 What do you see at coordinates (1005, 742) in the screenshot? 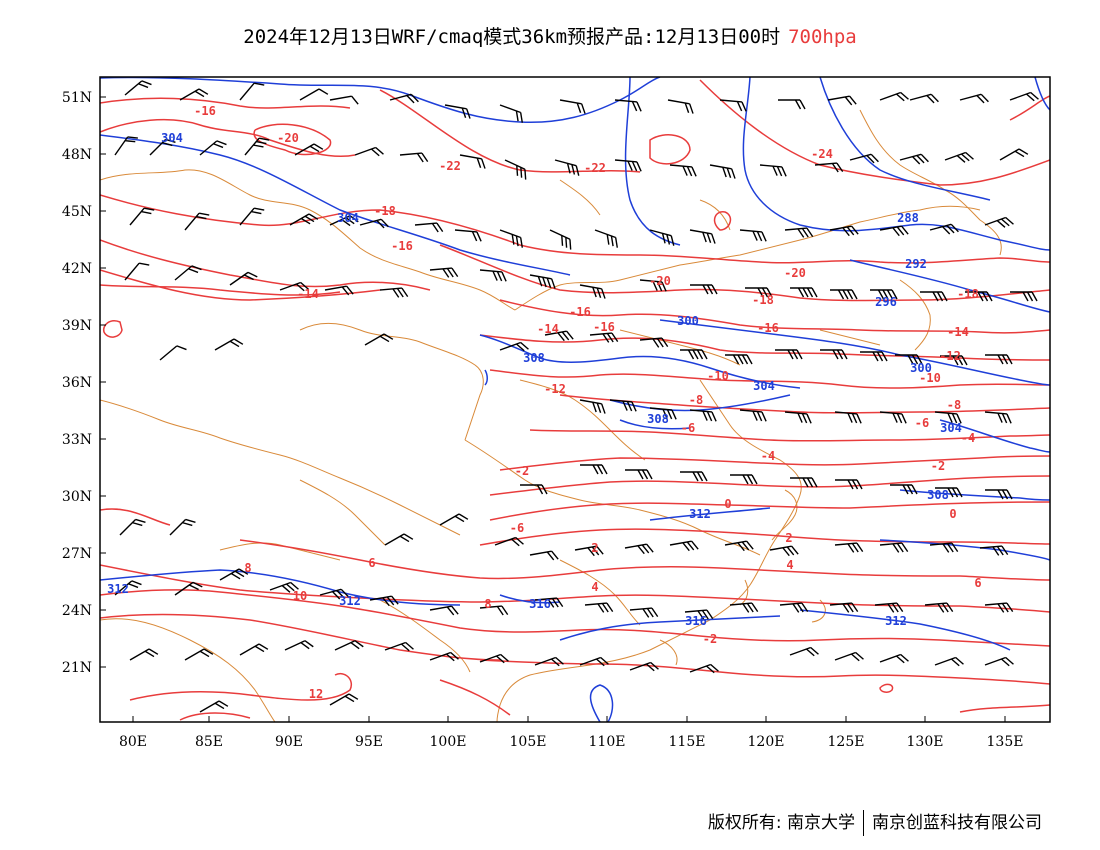
I see `x-tick-label: 135E` at bounding box center [1005, 742].